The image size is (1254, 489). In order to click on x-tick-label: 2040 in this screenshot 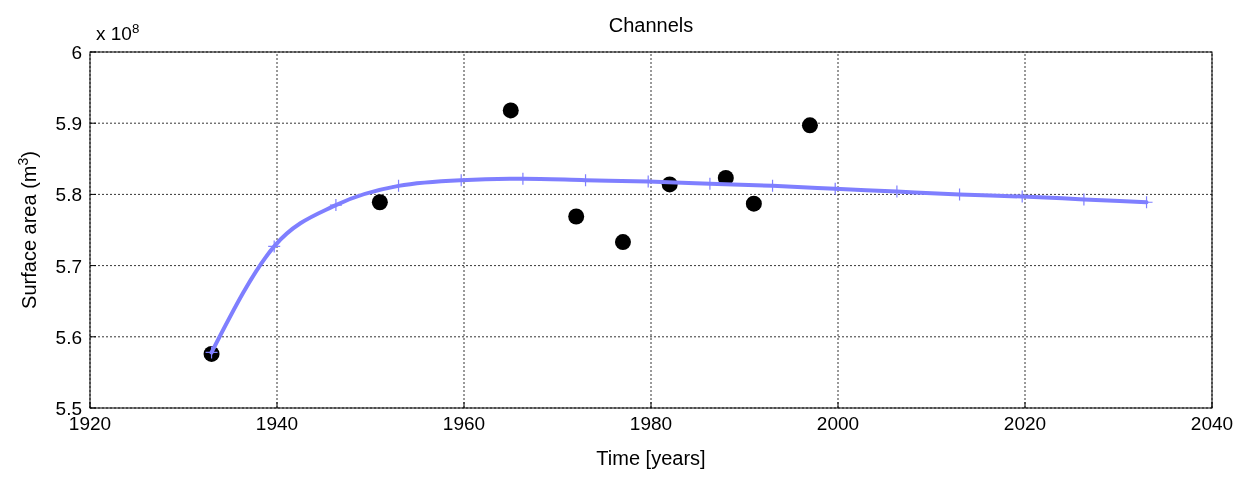, I will do `click(1212, 423)`.